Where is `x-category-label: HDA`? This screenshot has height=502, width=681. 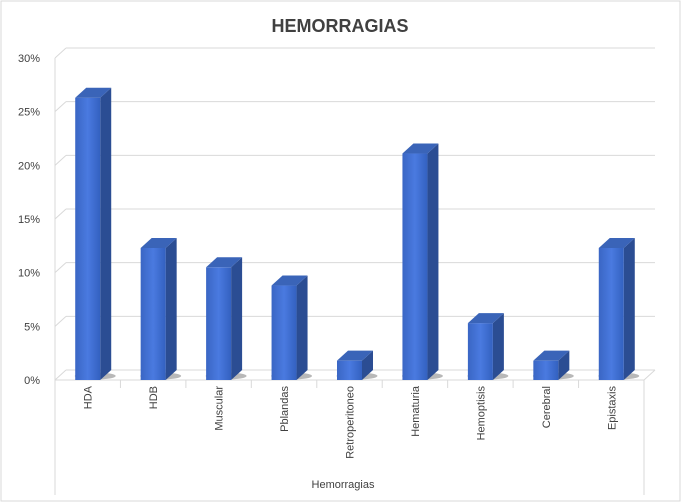
x-category-label: HDA is located at coordinates (89, 397).